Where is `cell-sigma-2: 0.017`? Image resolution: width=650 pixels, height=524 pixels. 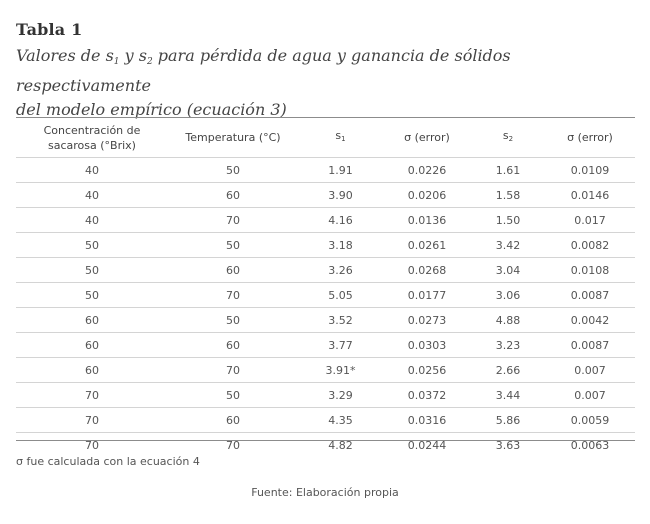
cell-sigma-2: 0.017 is located at coordinates (590, 220).